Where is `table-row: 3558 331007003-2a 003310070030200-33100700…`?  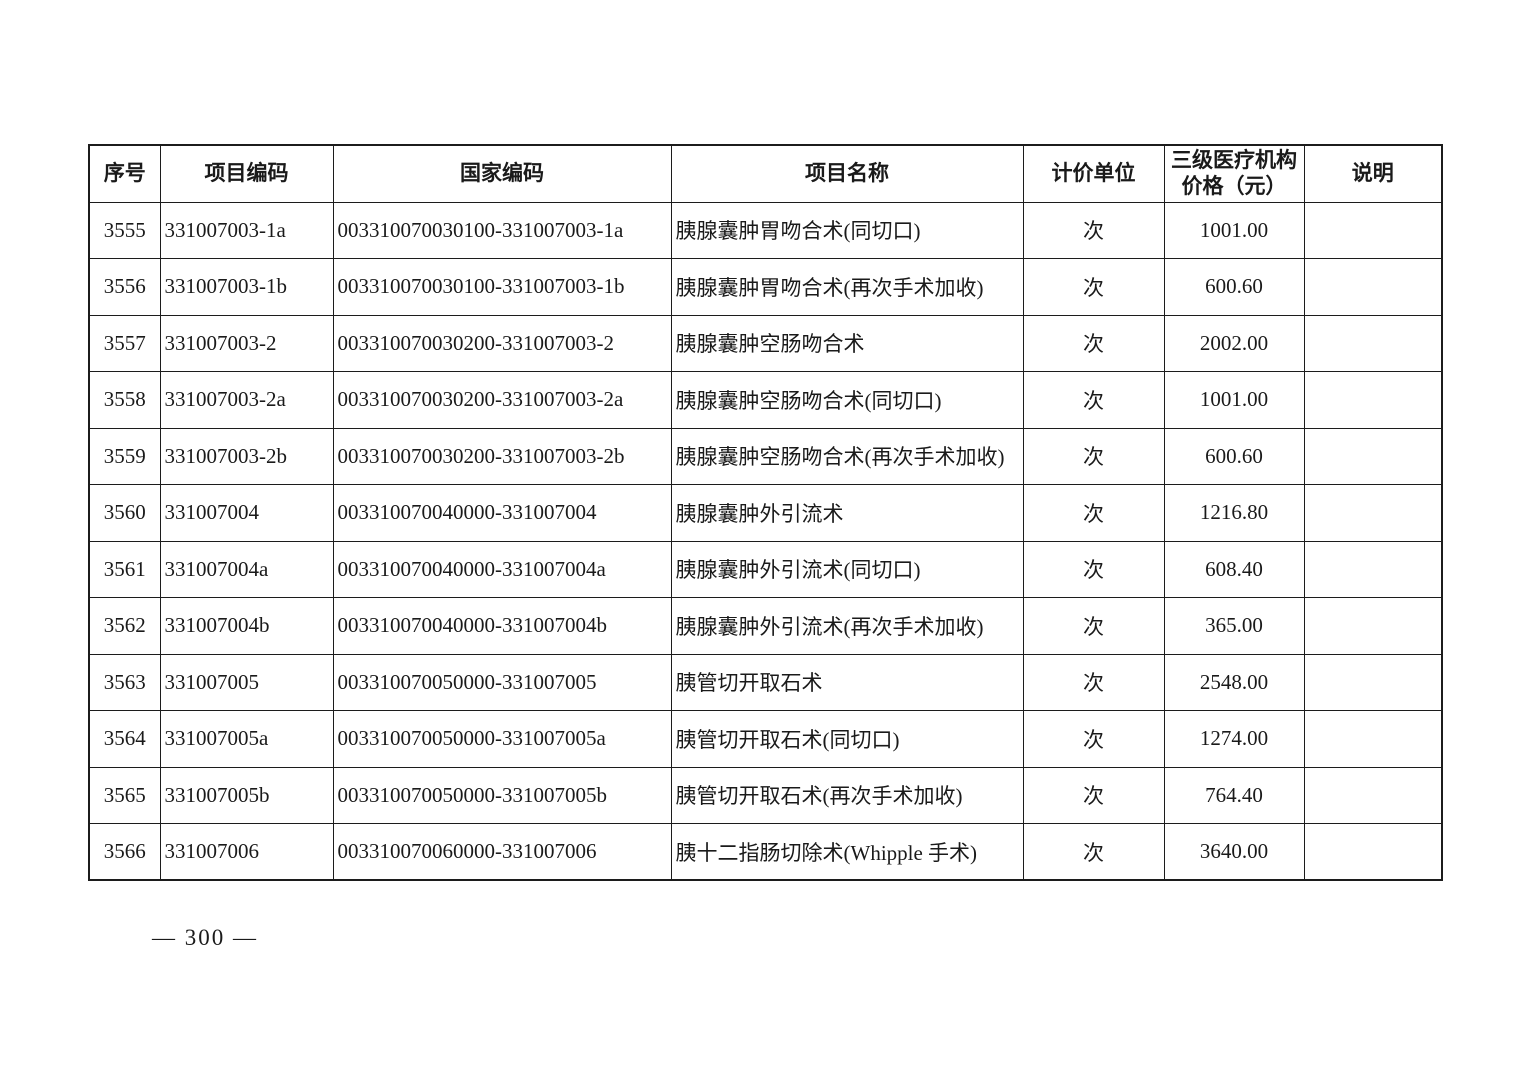 table-row: 3558 331007003-2a 003310070030200-33100700… is located at coordinates (765, 400).